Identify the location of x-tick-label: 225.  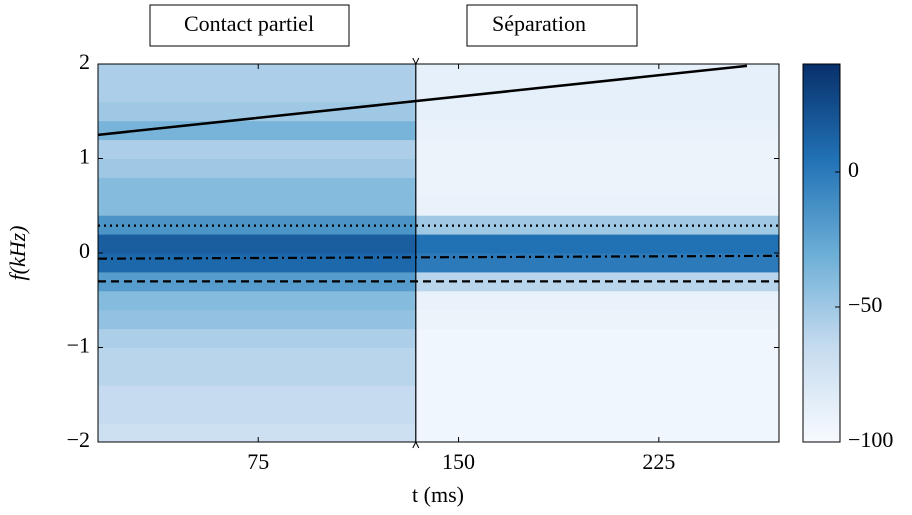
(658, 461).